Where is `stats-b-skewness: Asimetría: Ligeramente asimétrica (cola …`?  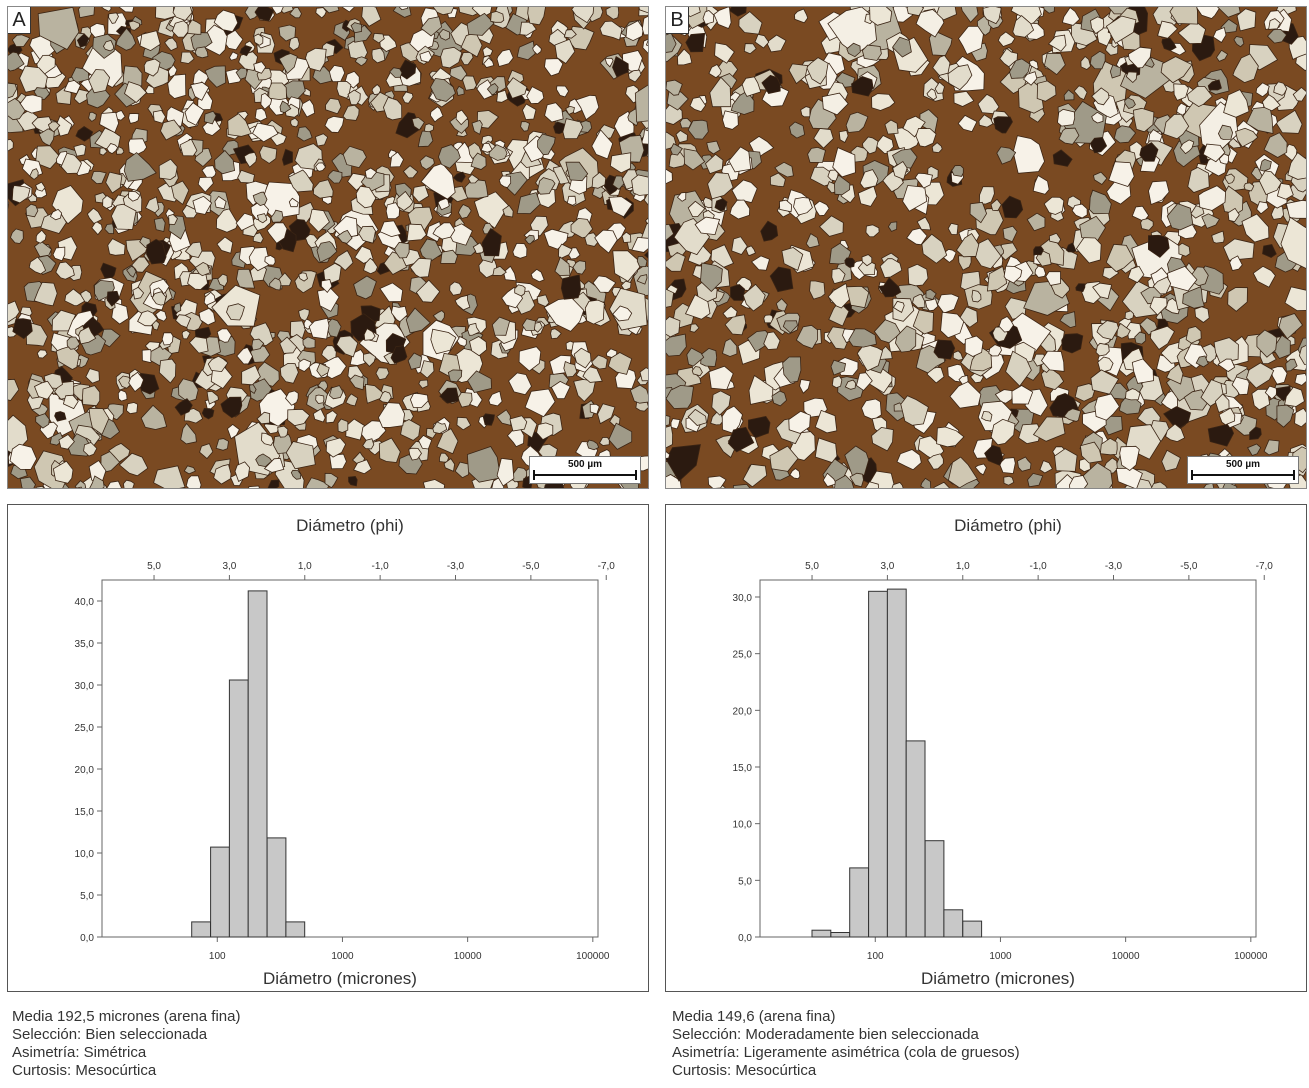
stats-b-skewness: Asimetría: Ligeramente asimétrica (cola … is located at coordinates (846, 1052).